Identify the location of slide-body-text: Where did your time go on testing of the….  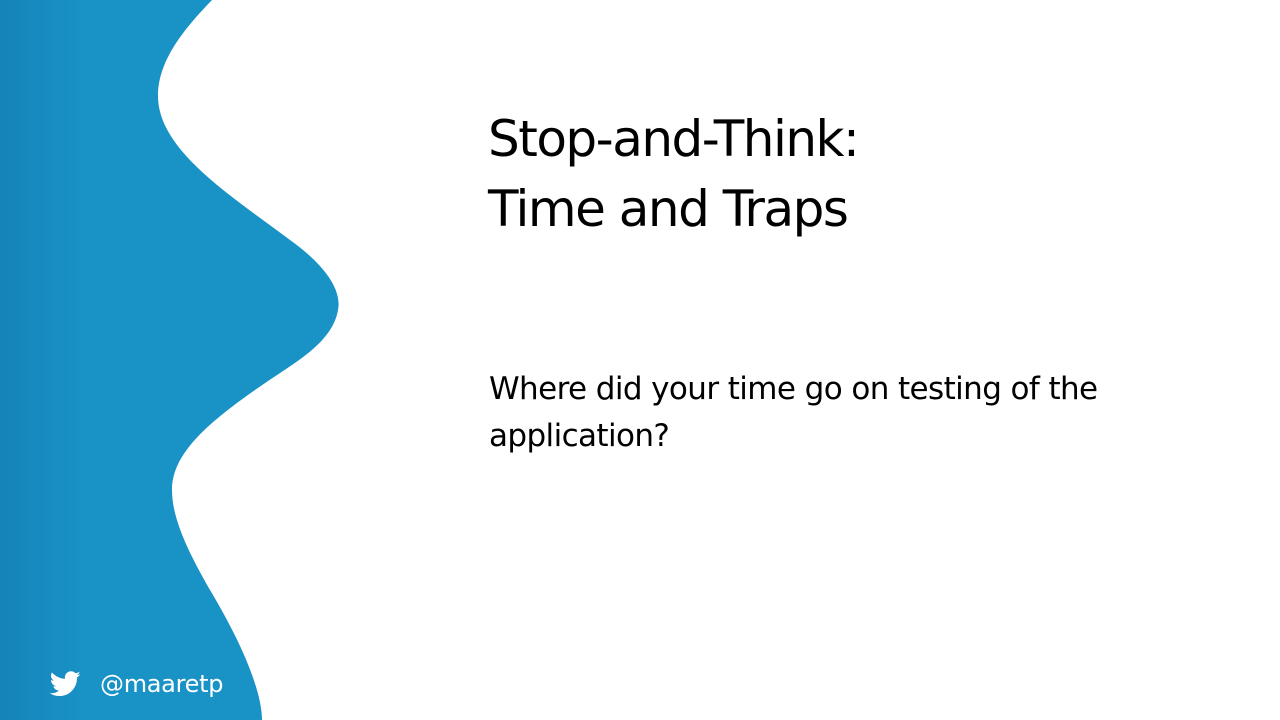
(793, 412).